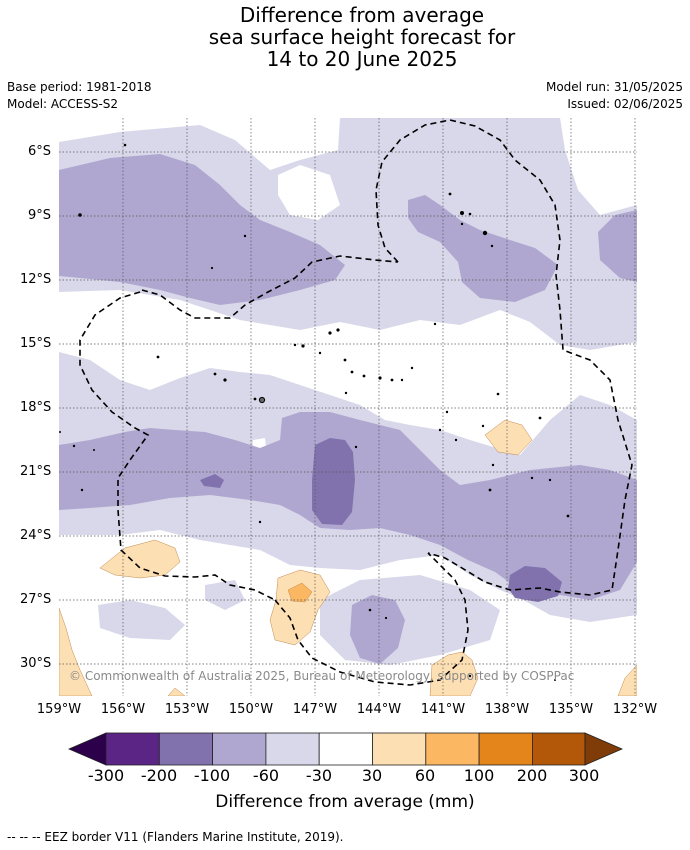 The image size is (690, 850). What do you see at coordinates (635, 709) in the screenshot?
I see `lon-tick-132w: 132°W` at bounding box center [635, 709].